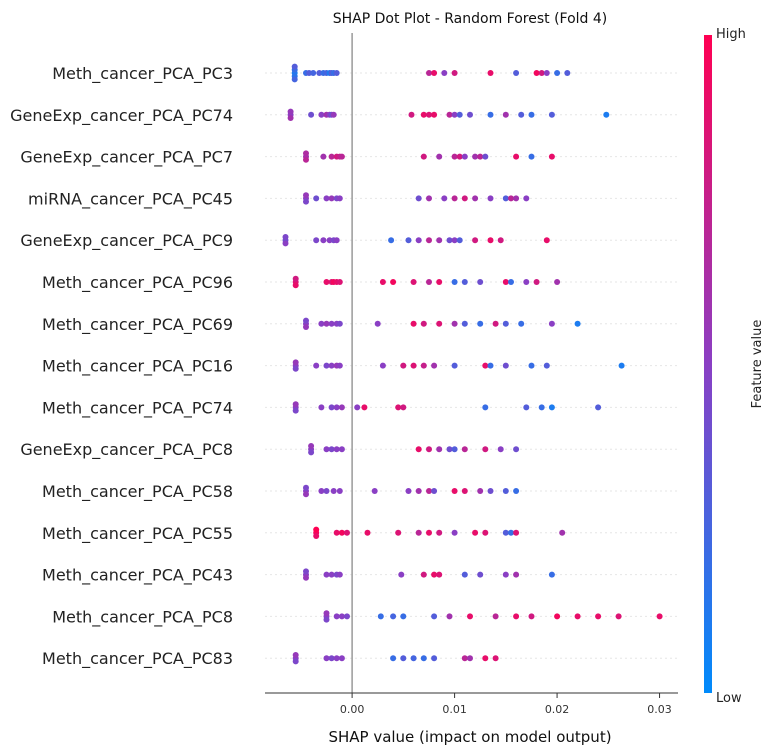 The image size is (775, 755). Describe the element at coordinates (470, 19) in the screenshot. I see `chart-title: SHAP Dot Plot - Random Forest (Fold 4)` at that location.